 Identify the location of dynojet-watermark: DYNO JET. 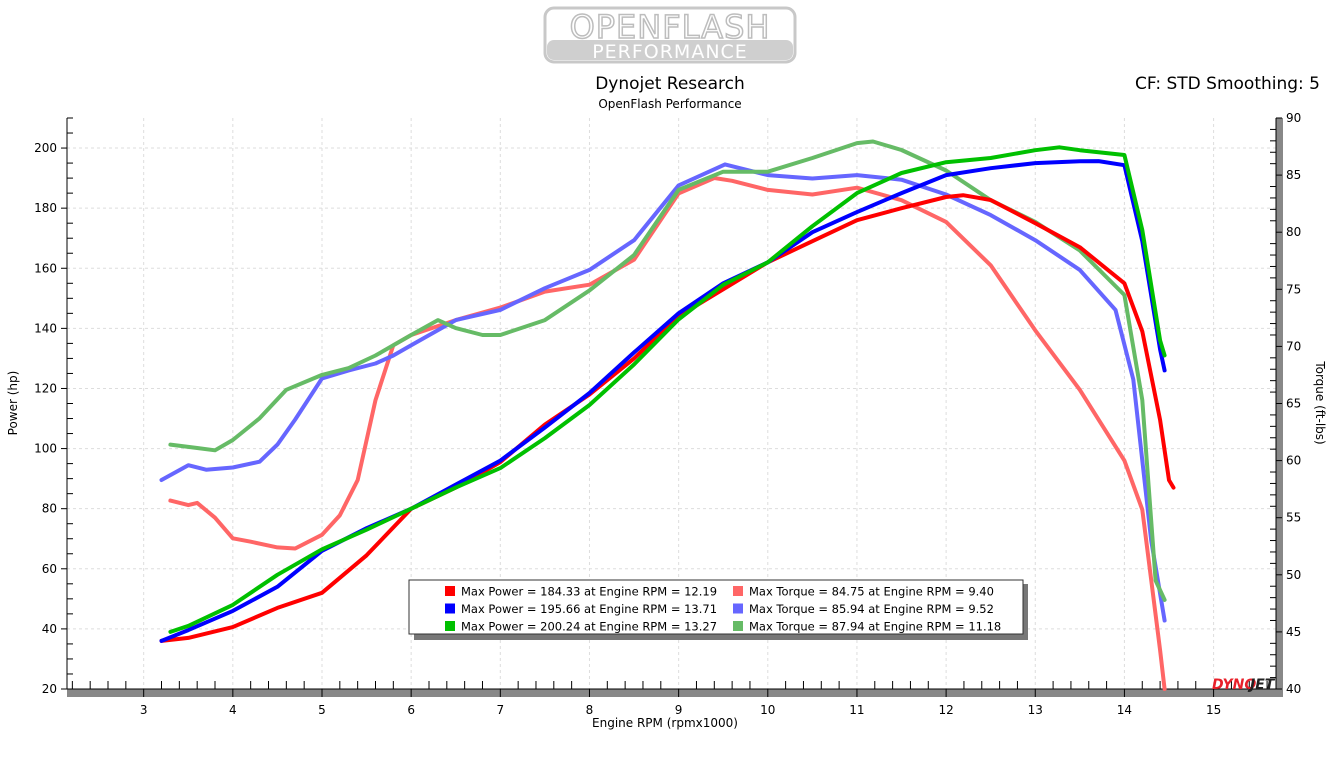
(1244, 685).